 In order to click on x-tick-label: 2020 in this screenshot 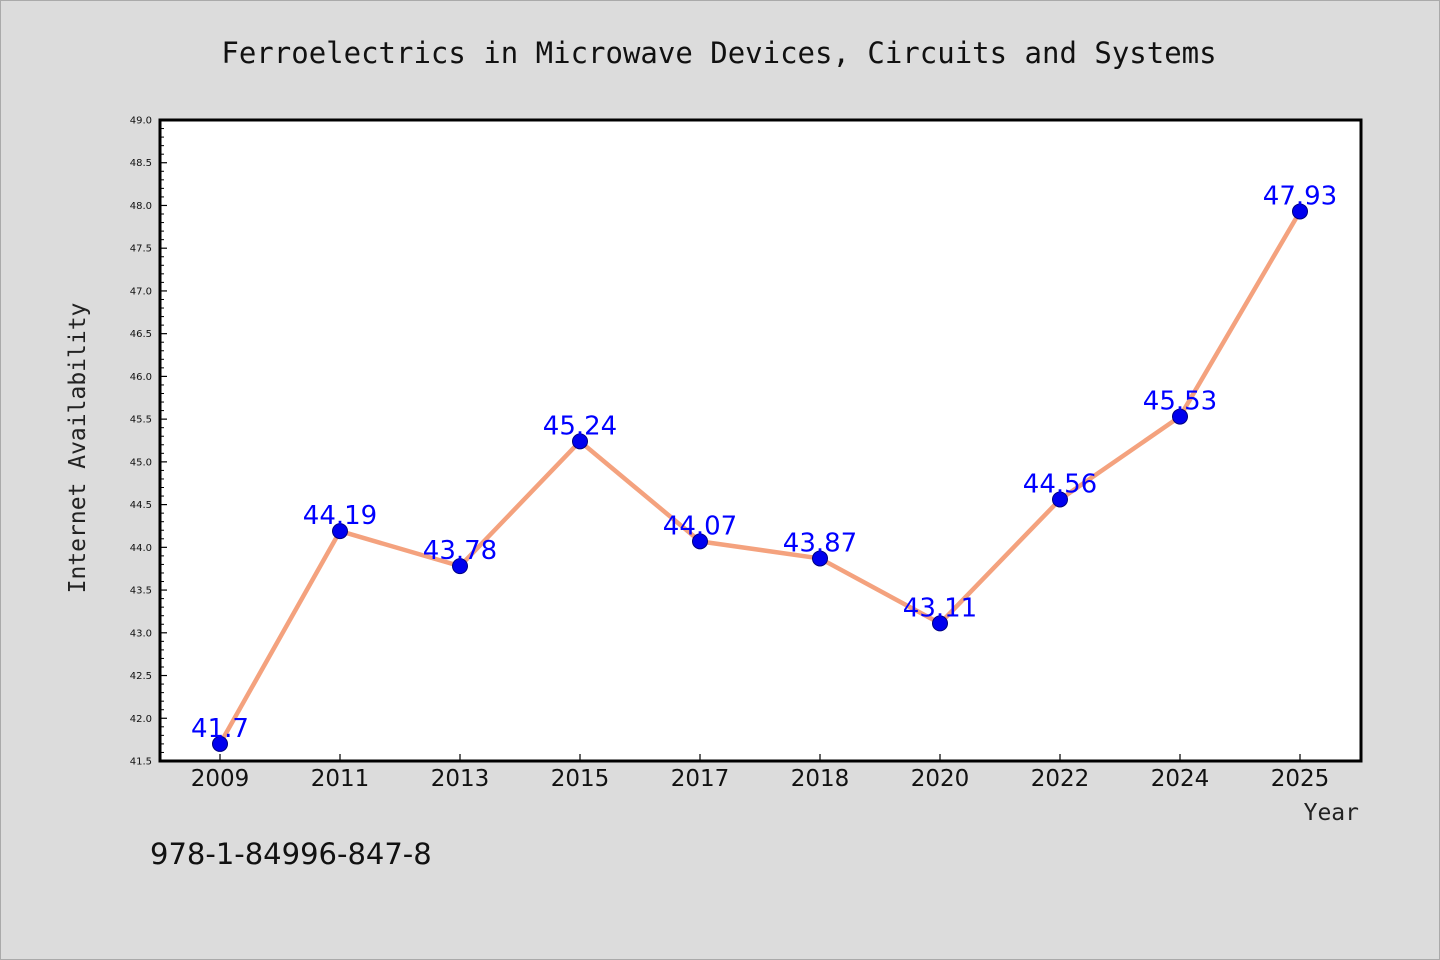, I will do `click(940, 779)`.